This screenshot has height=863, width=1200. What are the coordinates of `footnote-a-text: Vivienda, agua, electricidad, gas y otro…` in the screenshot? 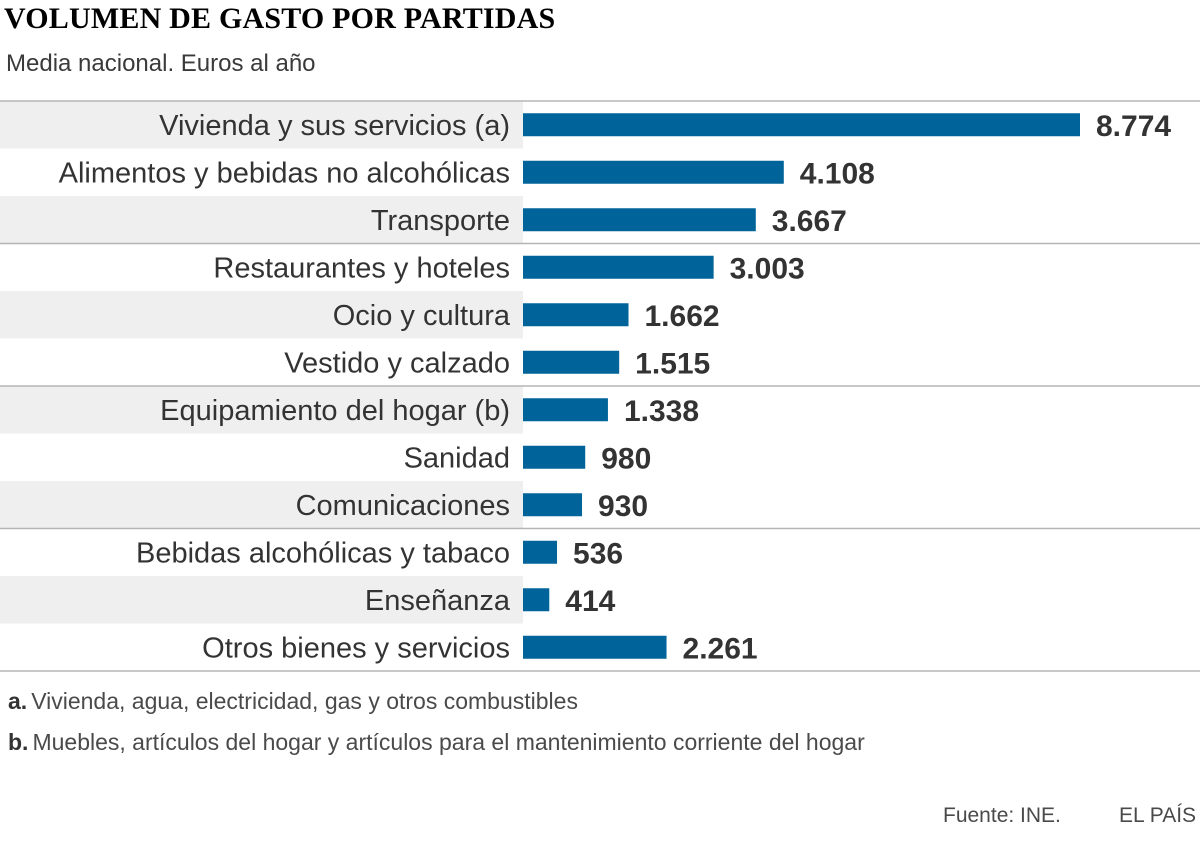 It's located at (304, 701).